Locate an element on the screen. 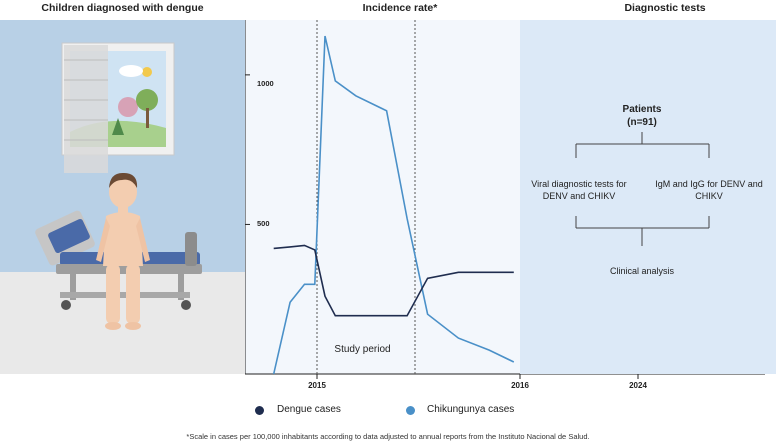 This screenshot has height=447, width=776. x-tick-label-2016: 2016 is located at coordinates (520, 385).